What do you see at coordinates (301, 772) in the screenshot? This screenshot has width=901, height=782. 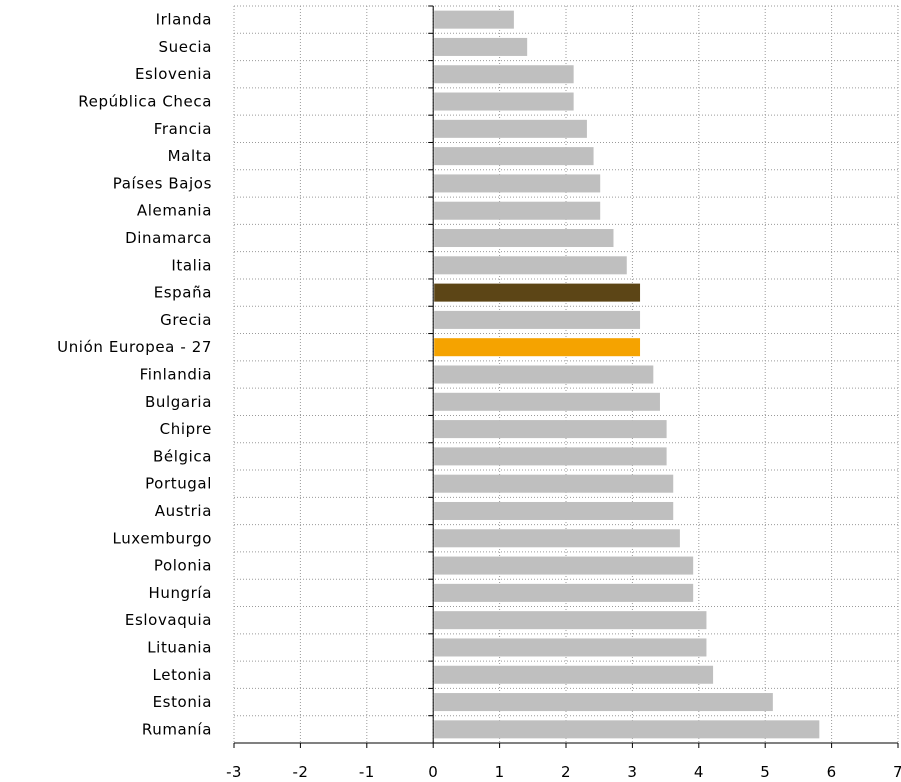 I see `x-tick-label: -2` at bounding box center [301, 772].